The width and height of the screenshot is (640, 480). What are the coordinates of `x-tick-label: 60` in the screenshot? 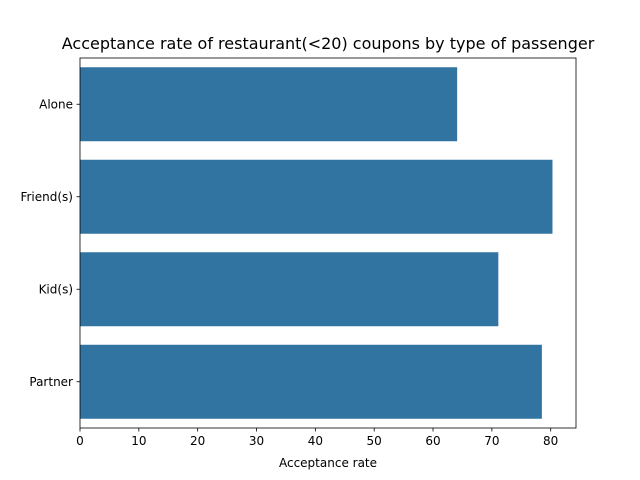 It's located at (432, 441).